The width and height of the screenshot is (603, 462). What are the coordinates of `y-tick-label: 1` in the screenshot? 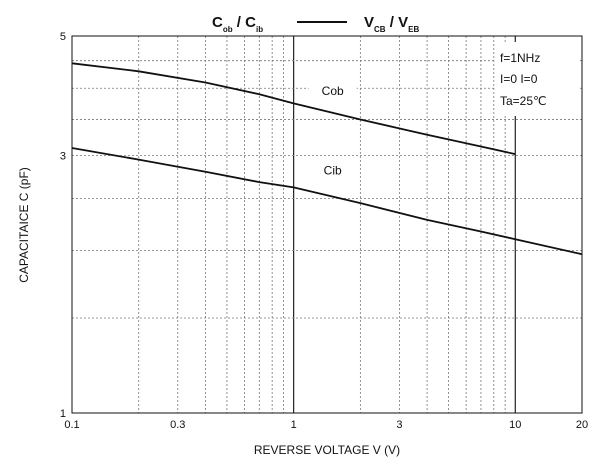 It's located at (63, 414).